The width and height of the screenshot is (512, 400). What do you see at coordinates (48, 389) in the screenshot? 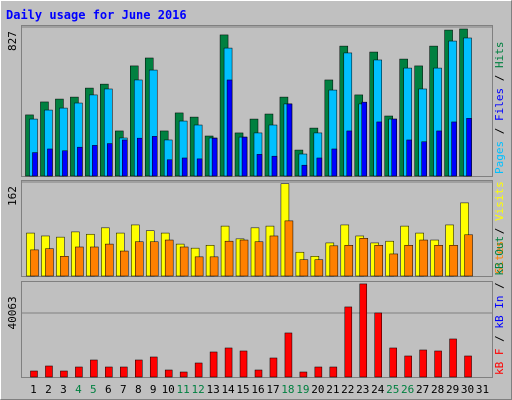
I see `x-tick-label: 2` at bounding box center [48, 389].